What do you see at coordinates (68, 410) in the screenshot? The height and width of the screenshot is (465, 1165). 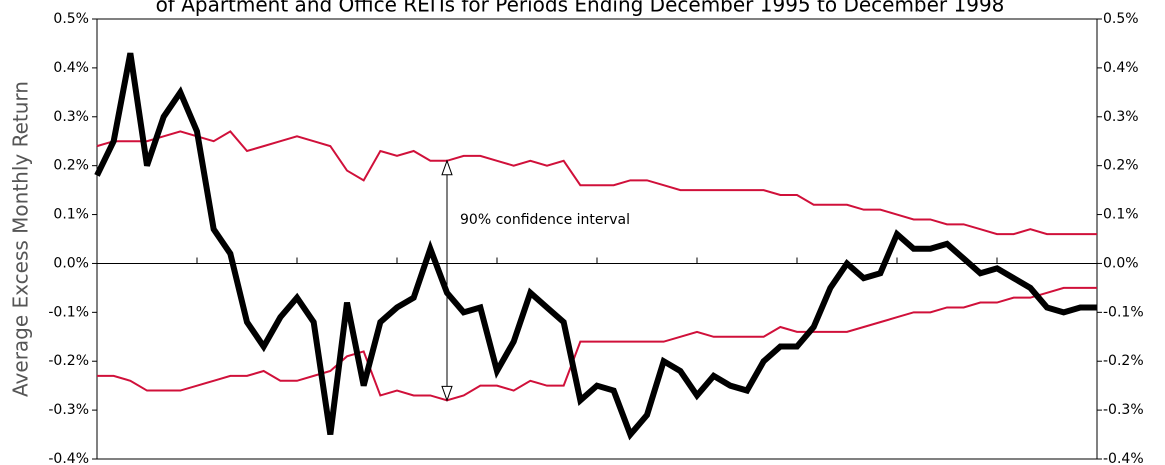 I see `y-tick-label: -0.3%` at bounding box center [68, 410].